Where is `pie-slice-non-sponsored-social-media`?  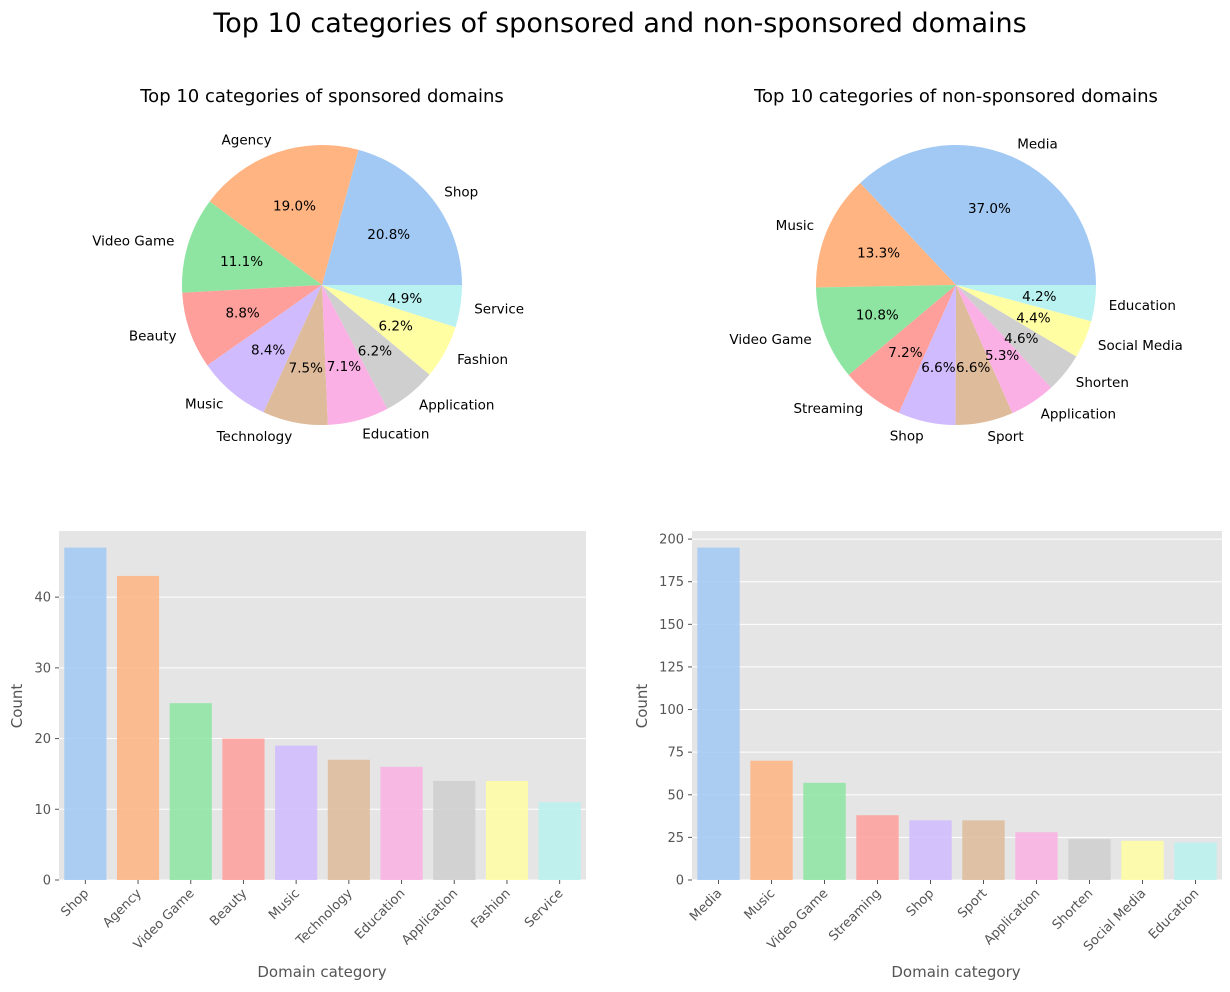
pie-slice-non-sponsored-social-media is located at coordinates (1024, 321).